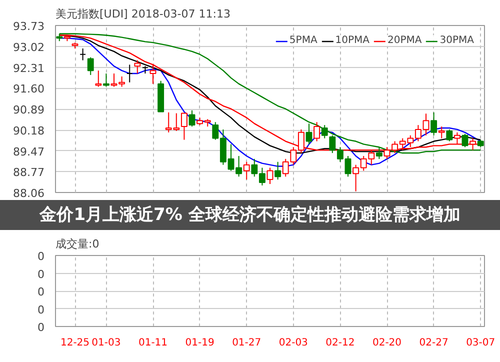 The height and width of the screenshot is (362, 500). What do you see at coordinates (293, 343) in the screenshot?
I see `category-label: 02-03` at bounding box center [293, 343].